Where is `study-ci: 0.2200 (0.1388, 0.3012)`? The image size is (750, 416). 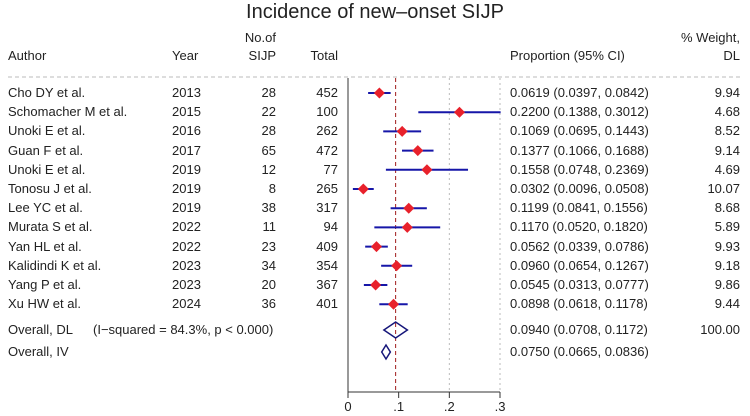
study-ci: 0.2200 (0.1388, 0.3012) is located at coordinates (579, 112).